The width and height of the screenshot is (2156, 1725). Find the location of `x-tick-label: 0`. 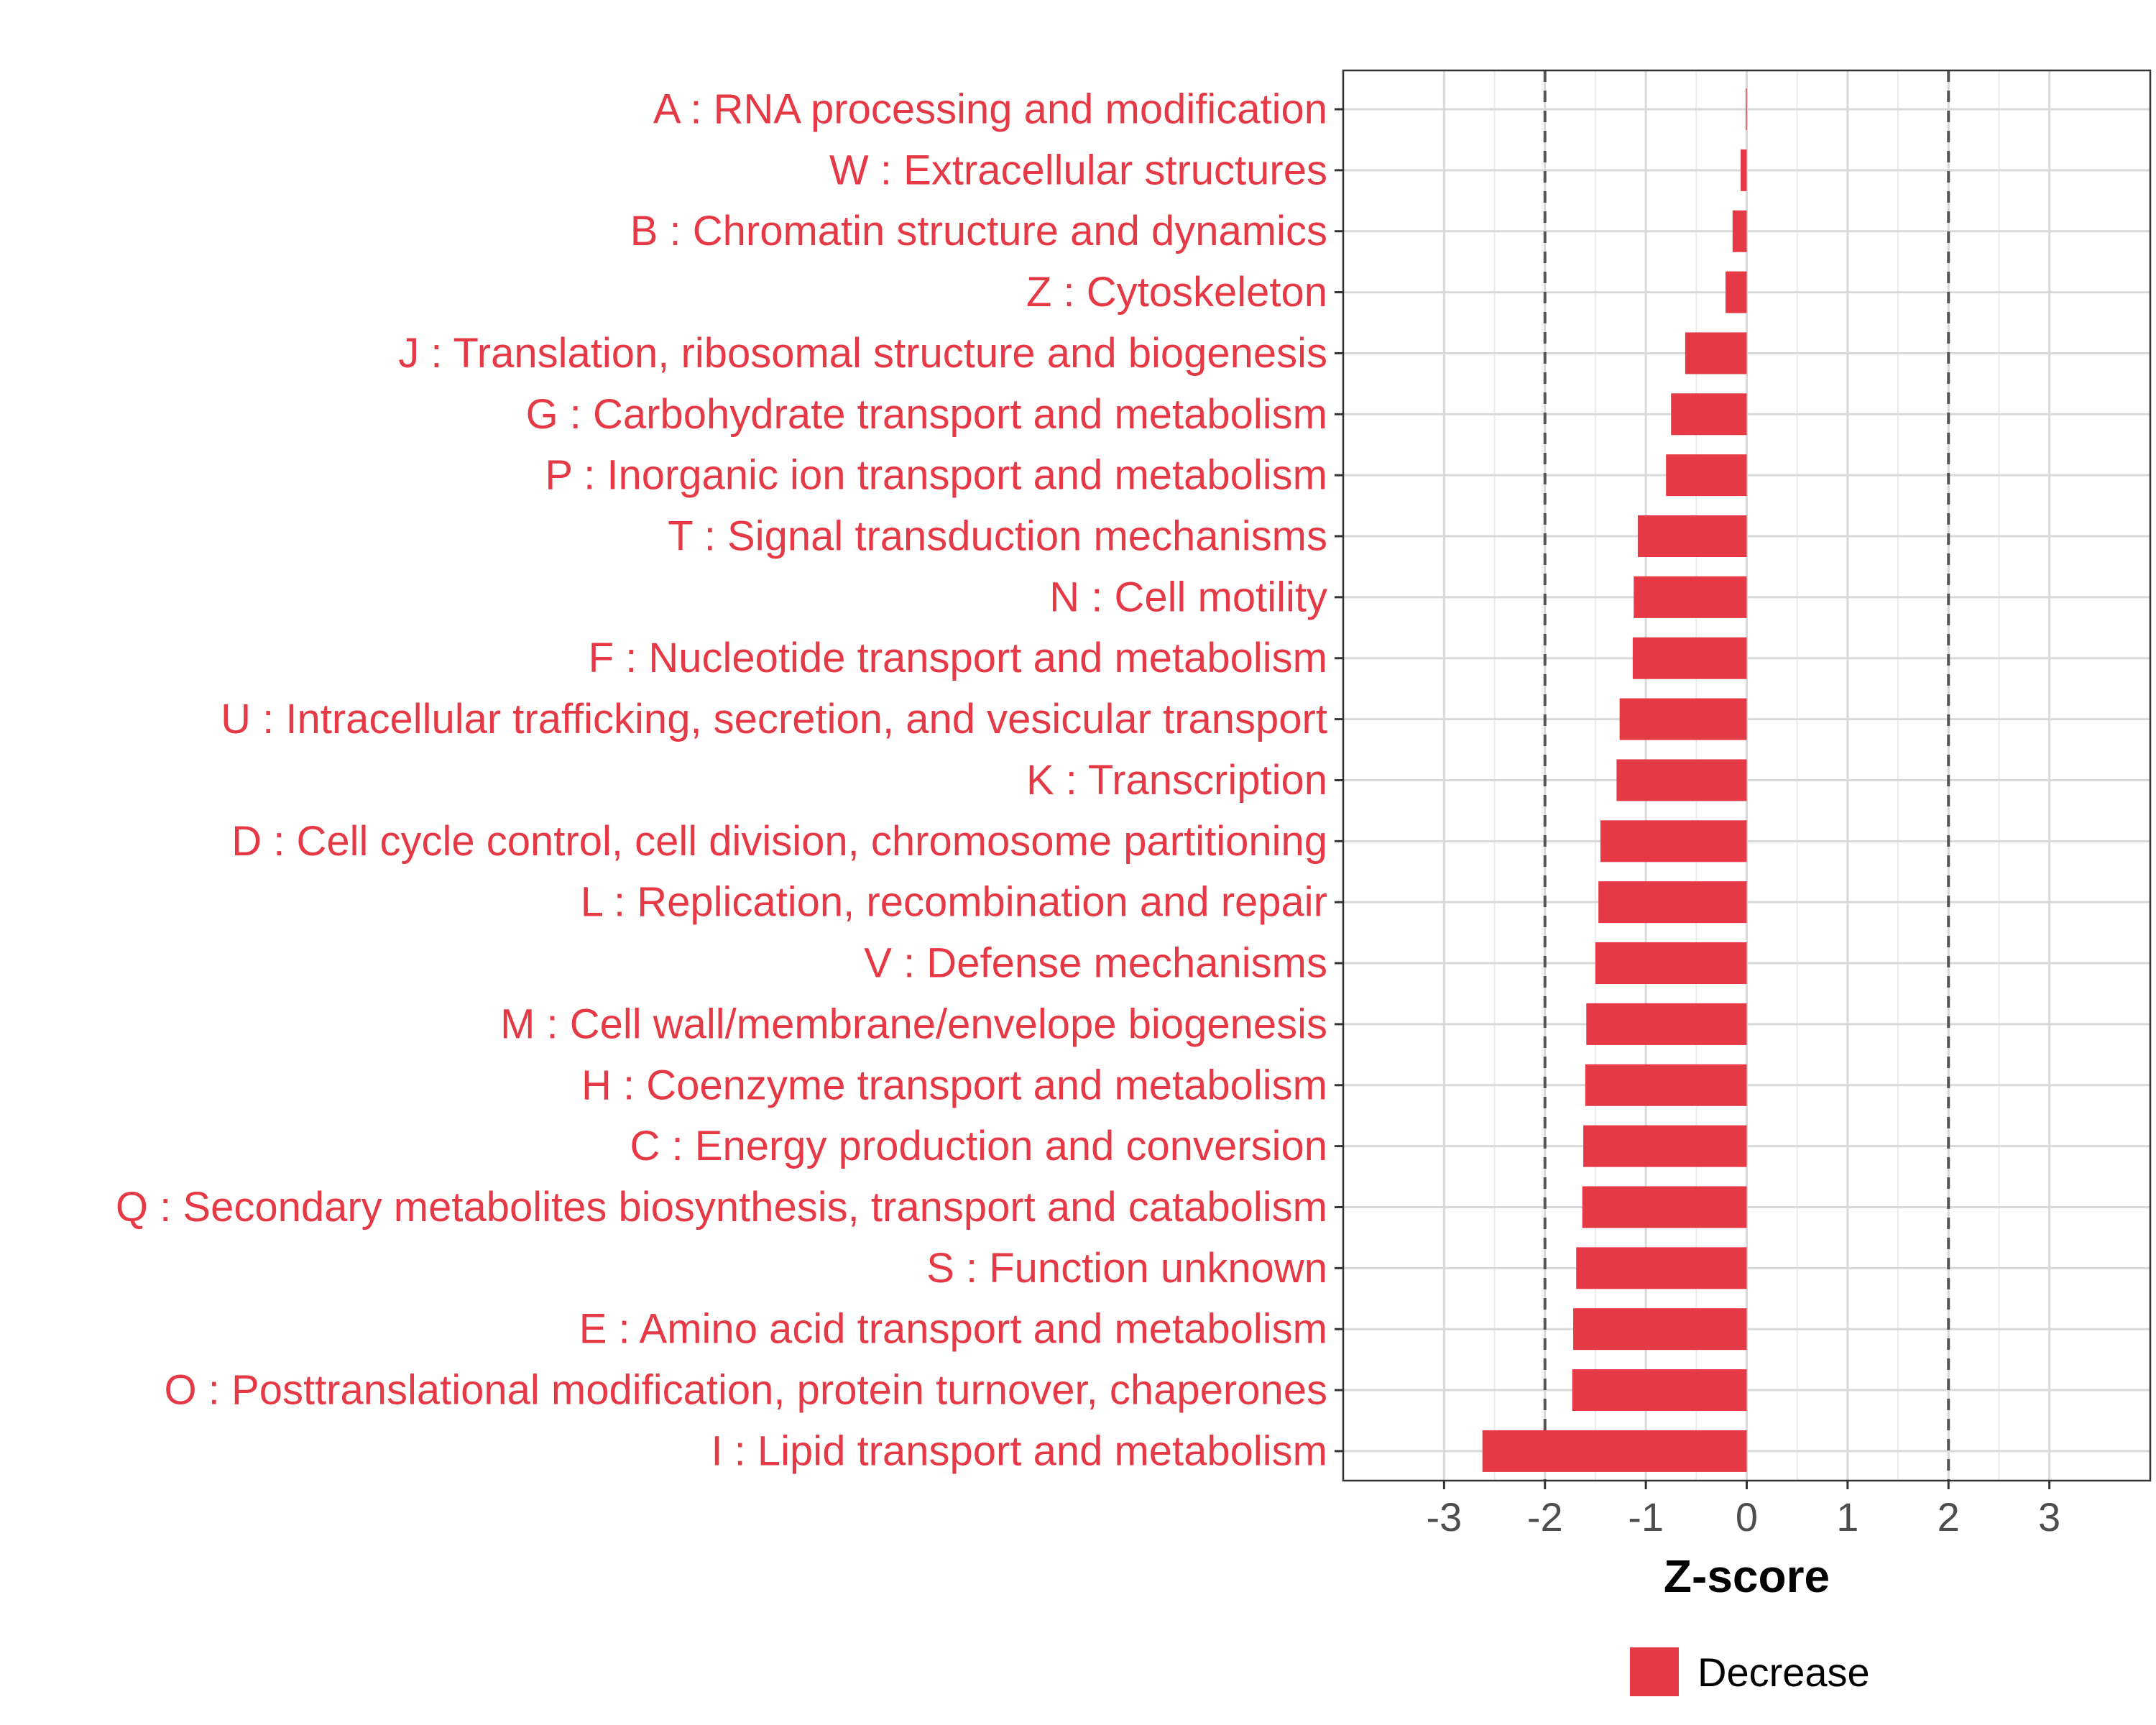

x-tick-label: 0 is located at coordinates (1747, 1517).